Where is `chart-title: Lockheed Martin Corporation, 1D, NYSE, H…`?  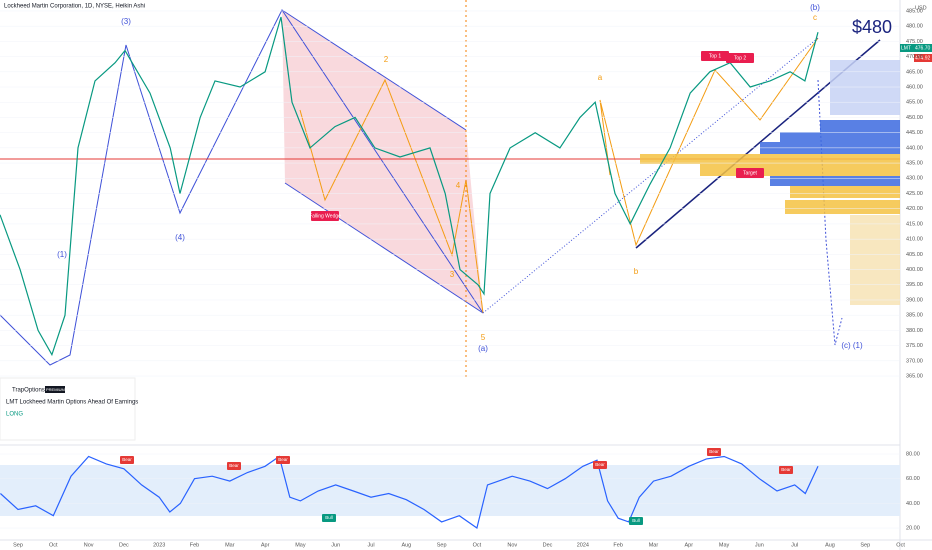 chart-title: Lockheed Martin Corporation, 1D, NYSE, H… is located at coordinates (74, 7).